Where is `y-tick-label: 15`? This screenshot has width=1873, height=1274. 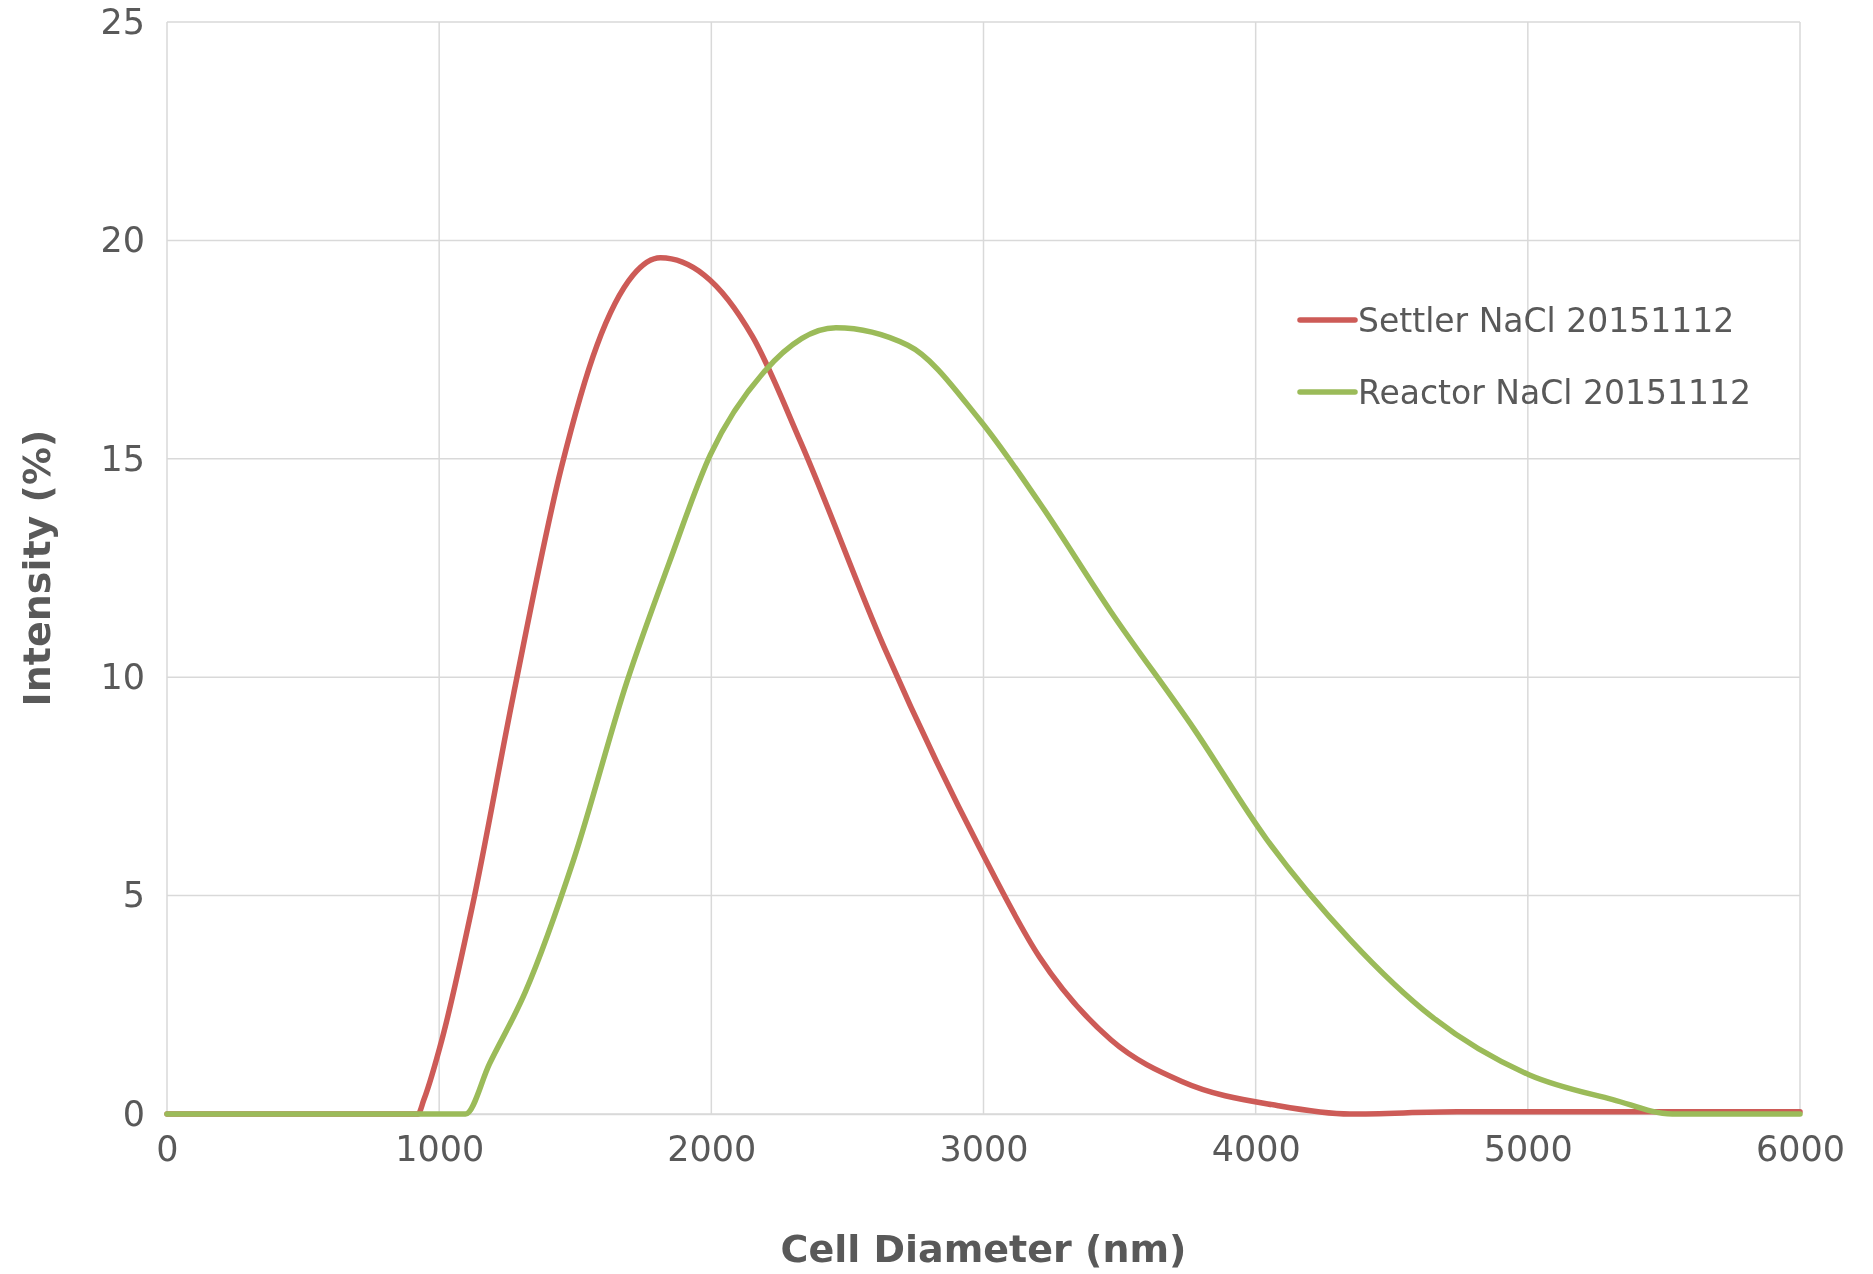
y-tick-label: 15 is located at coordinates (122, 458).